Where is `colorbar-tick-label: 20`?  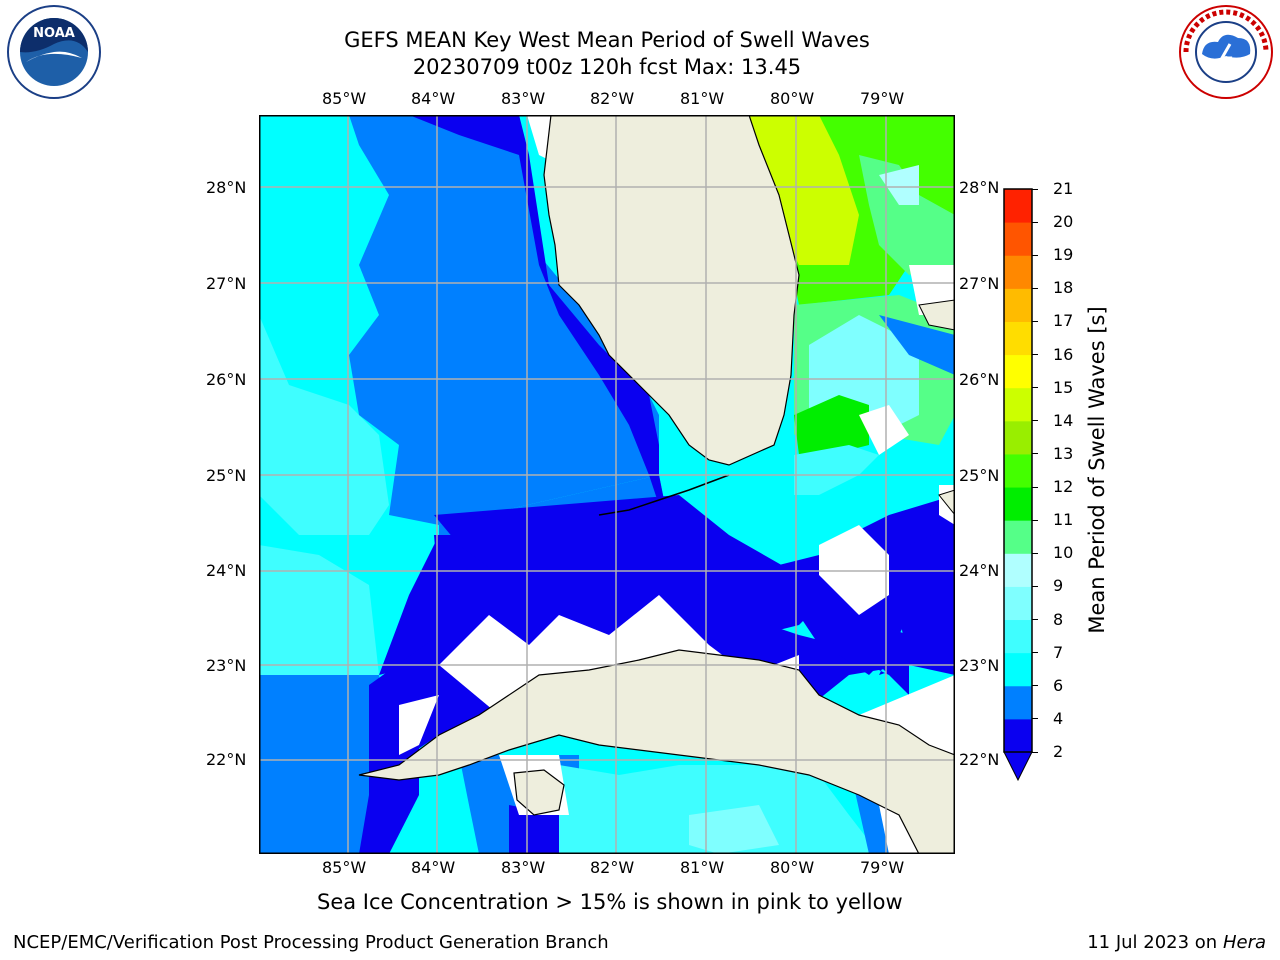 colorbar-tick-label: 20 is located at coordinates (1063, 222).